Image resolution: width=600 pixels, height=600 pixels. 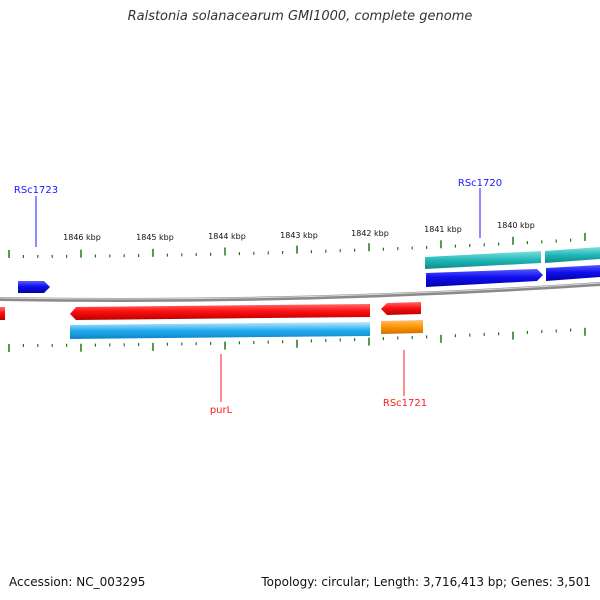 What do you see at coordinates (480, 183) in the screenshot?
I see `gene-label-rsc1720: RSc1720` at bounding box center [480, 183].